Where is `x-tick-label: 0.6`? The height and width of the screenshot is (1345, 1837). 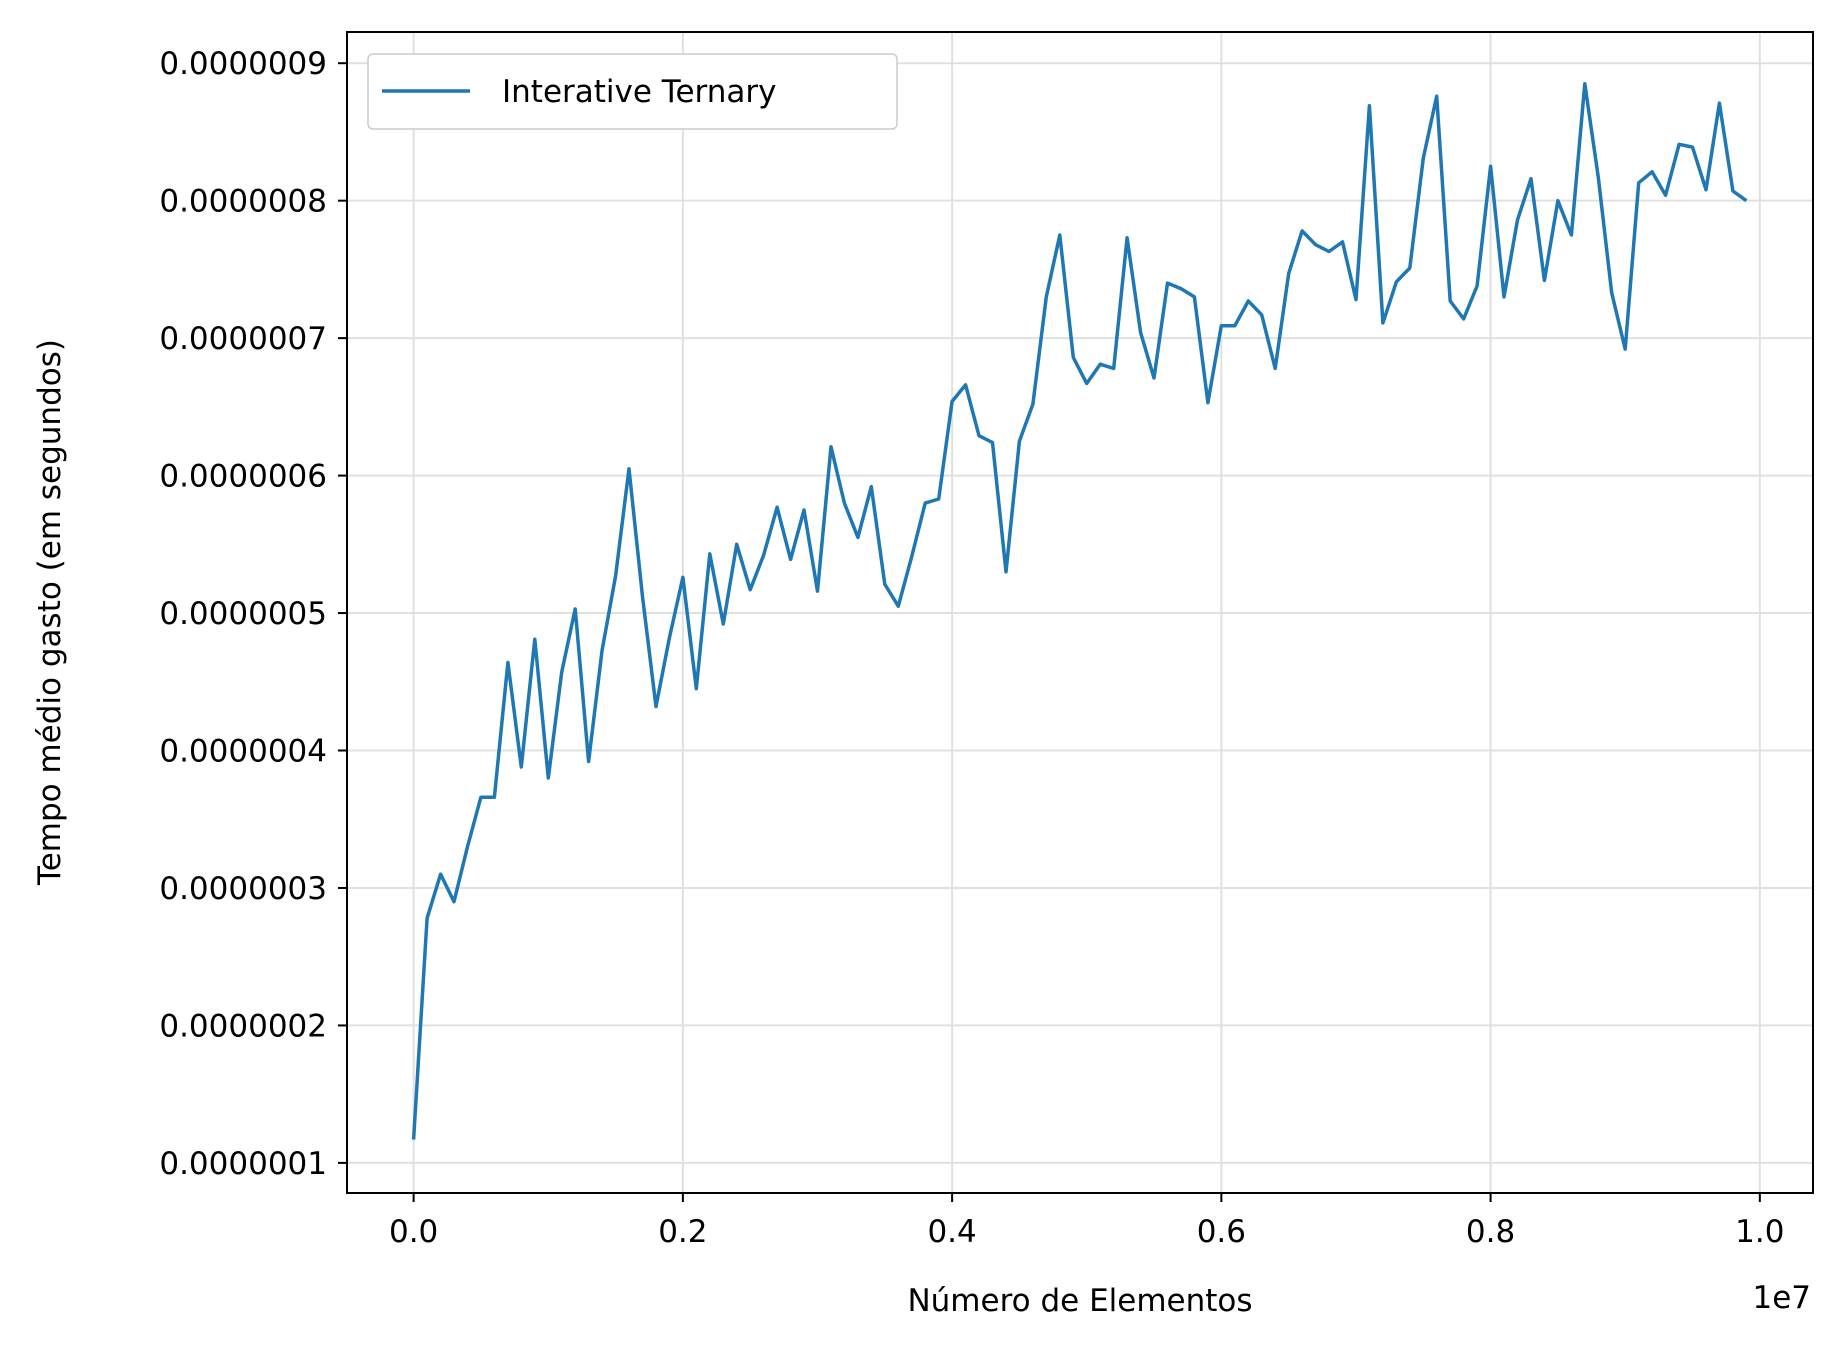 x-tick-label: 0.6 is located at coordinates (1221, 1232).